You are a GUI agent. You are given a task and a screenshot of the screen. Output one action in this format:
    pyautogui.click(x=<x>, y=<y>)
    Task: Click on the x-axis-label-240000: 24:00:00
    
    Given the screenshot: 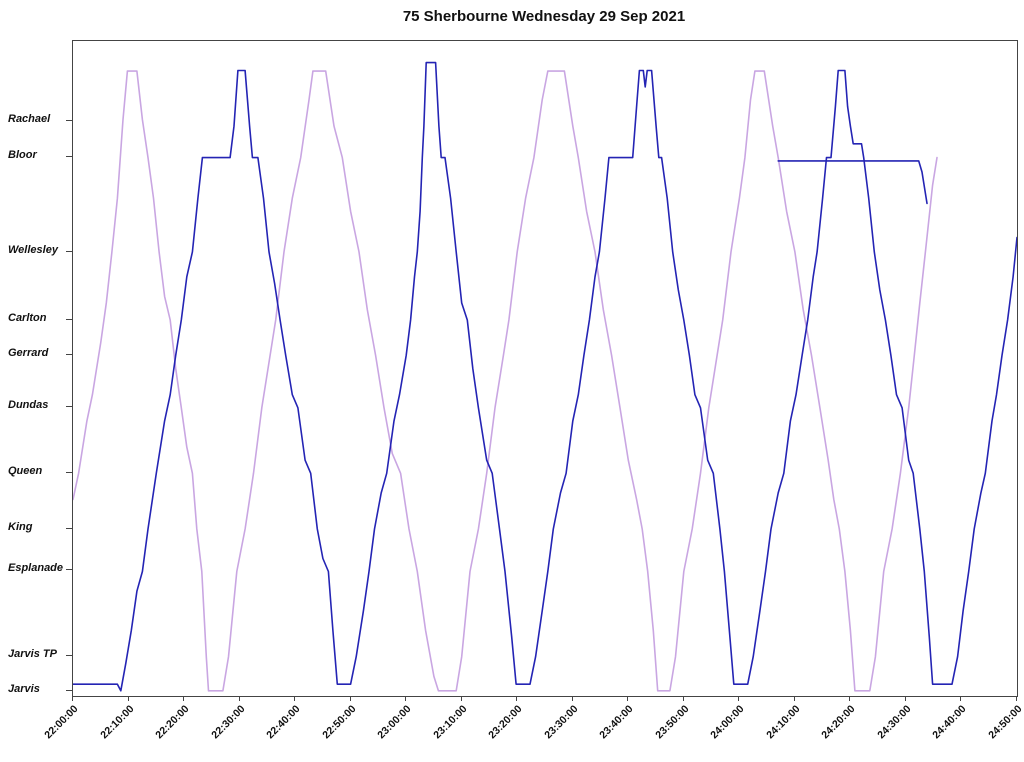 What is the action you would take?
    pyautogui.click(x=727, y=722)
    